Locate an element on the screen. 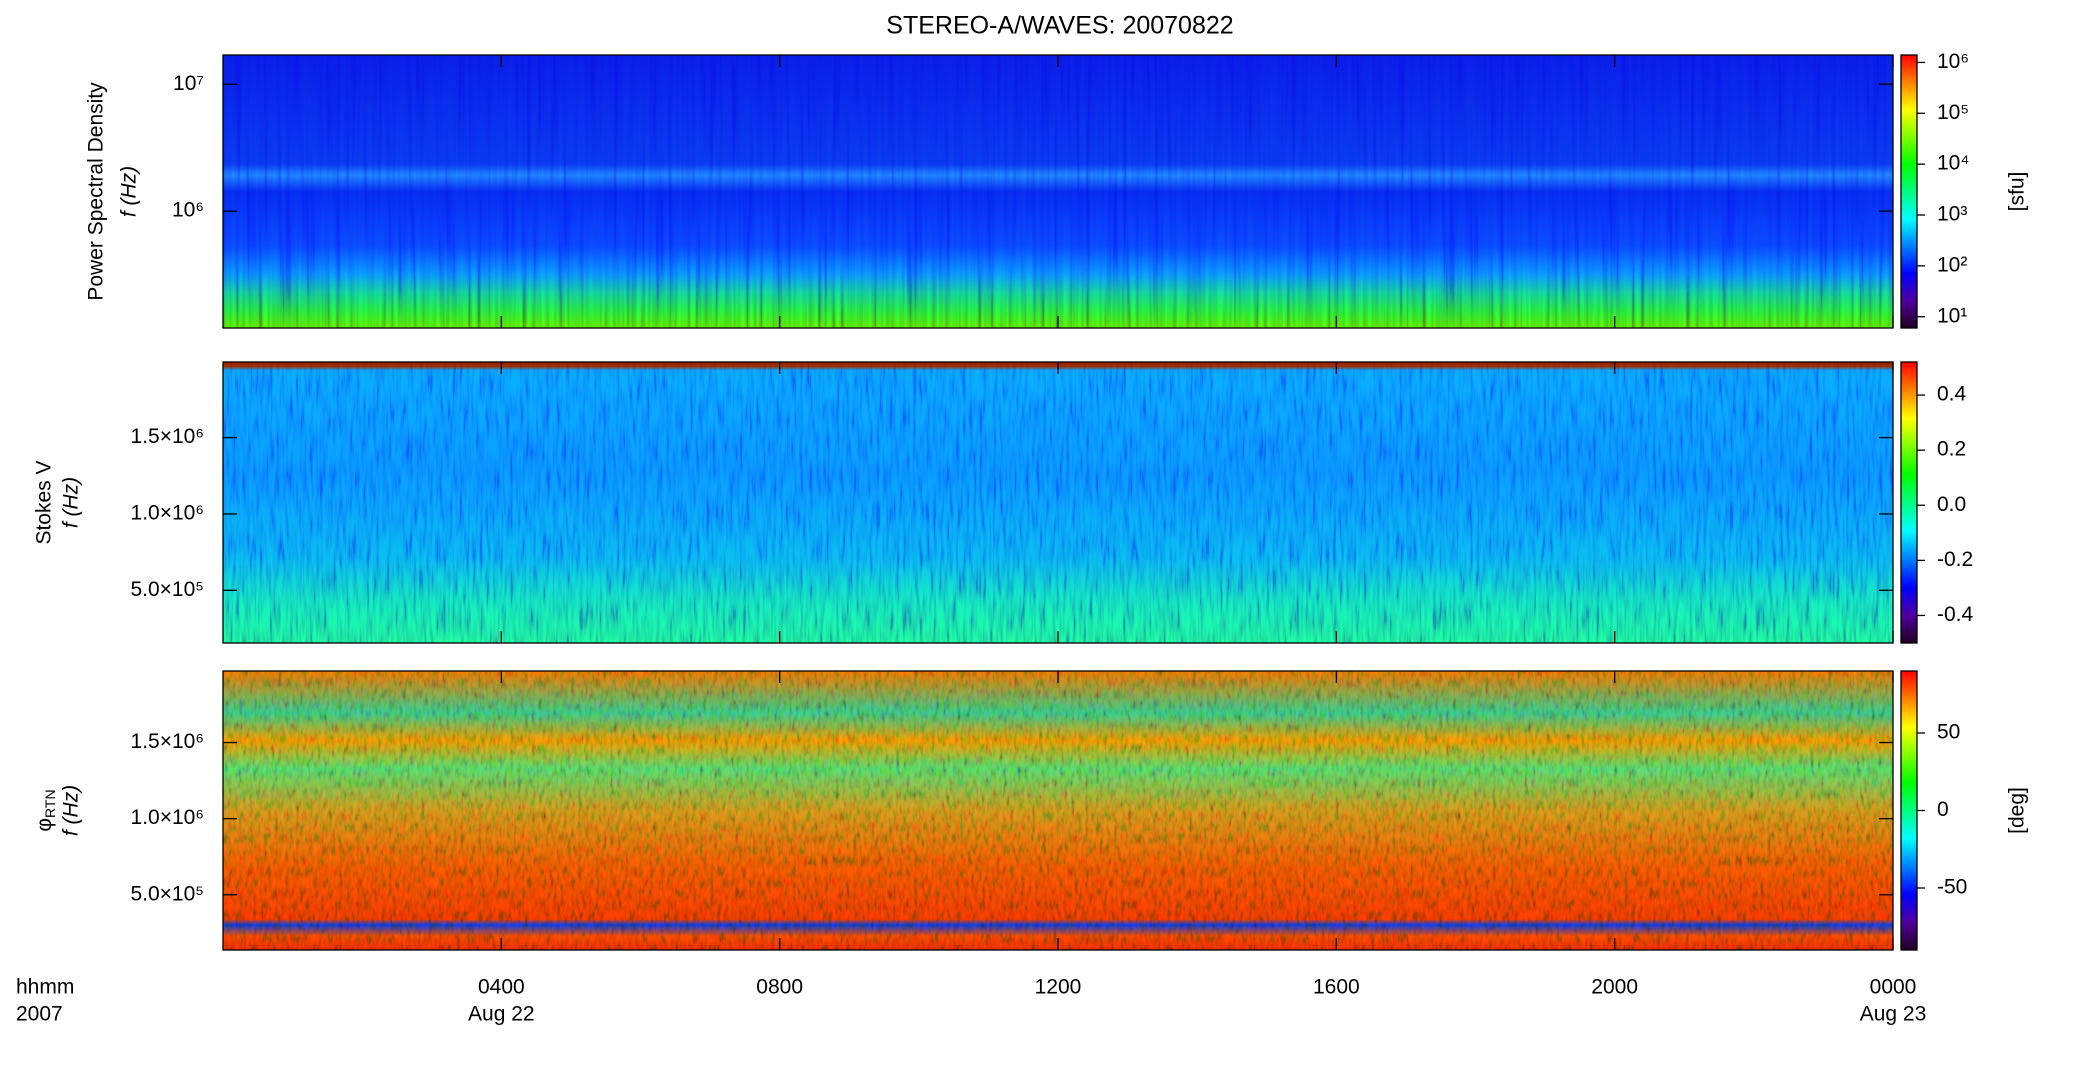  colorbar-label: [deg] is located at coordinates (2017, 810).